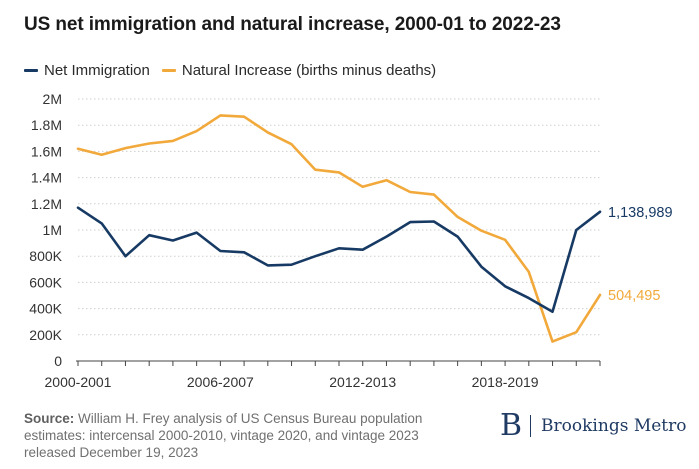 This screenshot has height=469, width=699. I want to click on legend-item-natural-increase: Natural Increase (births minus deaths), so click(299, 70).